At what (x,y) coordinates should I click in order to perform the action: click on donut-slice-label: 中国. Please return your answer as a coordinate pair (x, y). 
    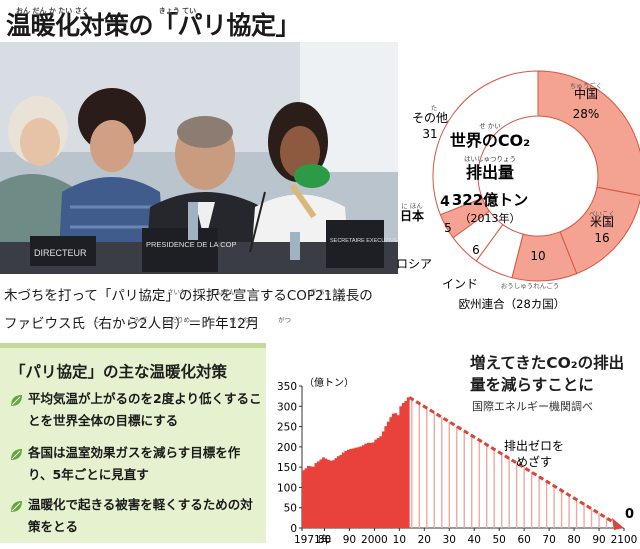
    Looking at the image, I should click on (586, 93).